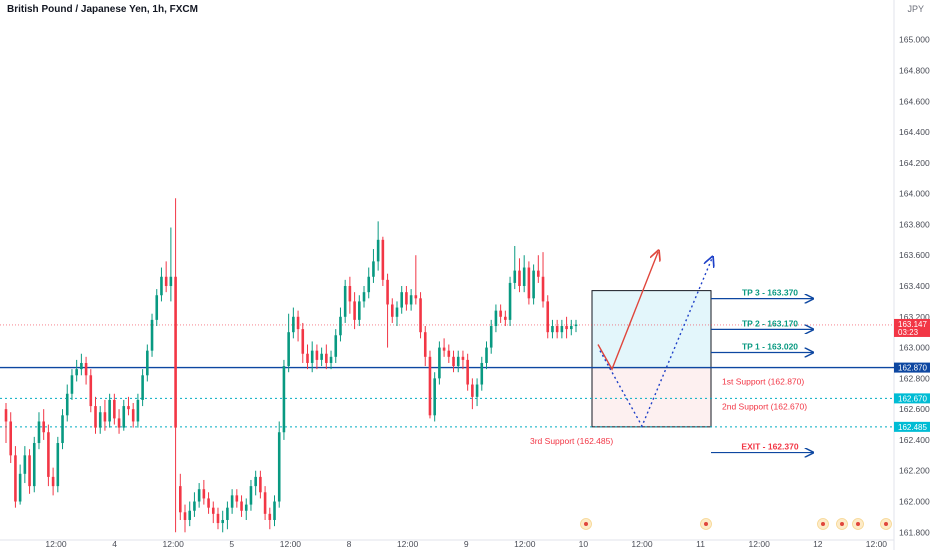 This screenshot has height=550, width=932. Describe the element at coordinates (914, 224) in the screenshot. I see `y-tick-label: 163.800` at that location.